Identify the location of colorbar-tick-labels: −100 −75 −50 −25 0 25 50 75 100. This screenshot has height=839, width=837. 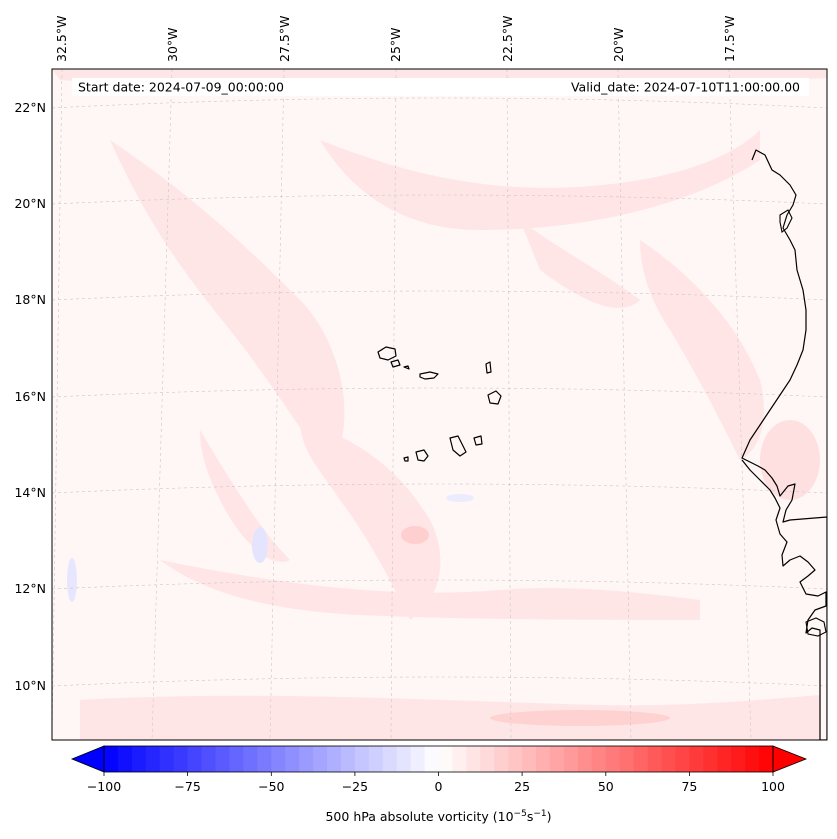
(436, 786).